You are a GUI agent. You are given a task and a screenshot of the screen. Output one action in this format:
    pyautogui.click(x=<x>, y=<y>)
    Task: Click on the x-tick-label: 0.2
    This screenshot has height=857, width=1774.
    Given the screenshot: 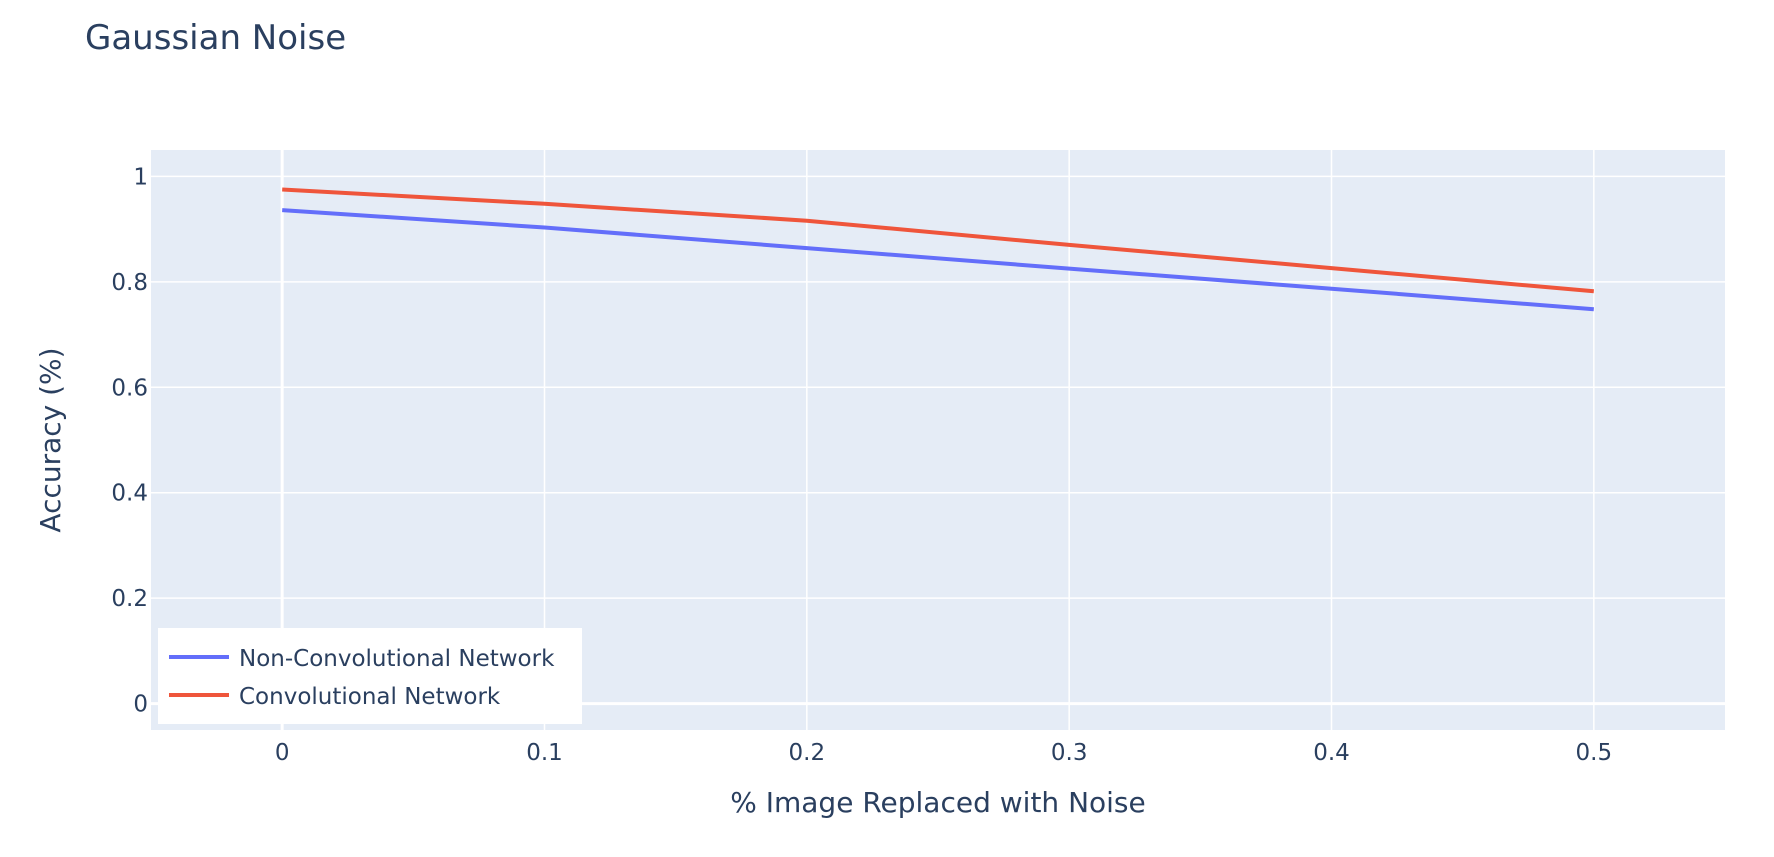 What is the action you would take?
    pyautogui.click(x=807, y=753)
    